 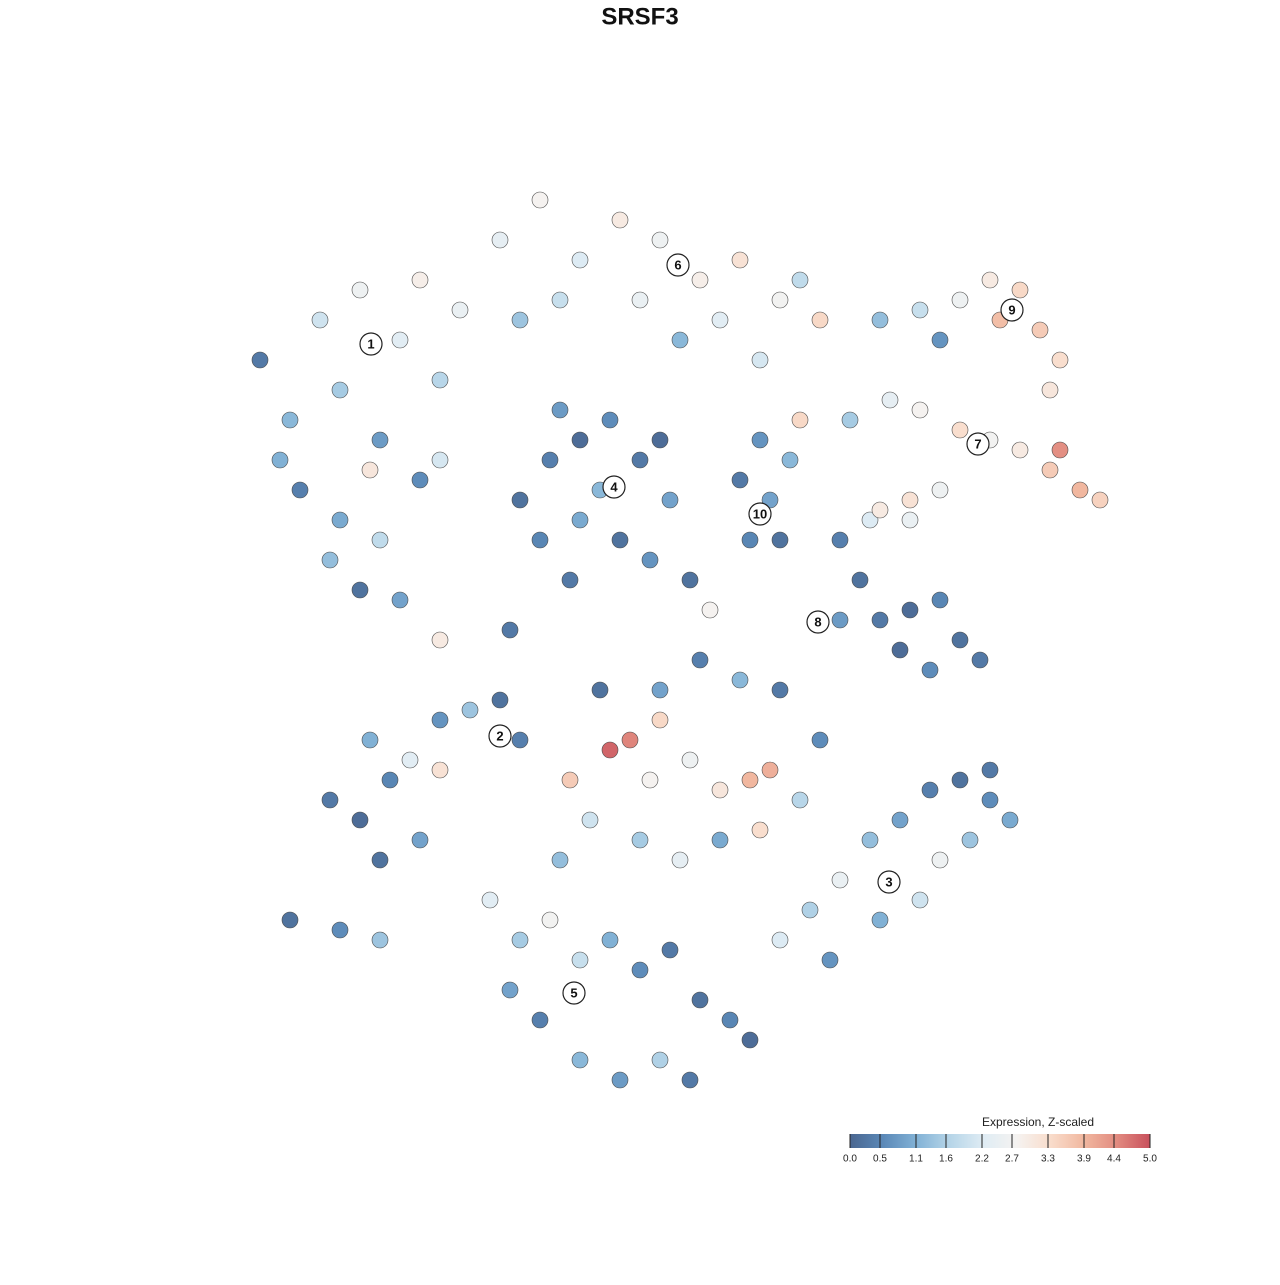 I want to click on colorbar-tick-label: 2.2, so click(x=982, y=1159).